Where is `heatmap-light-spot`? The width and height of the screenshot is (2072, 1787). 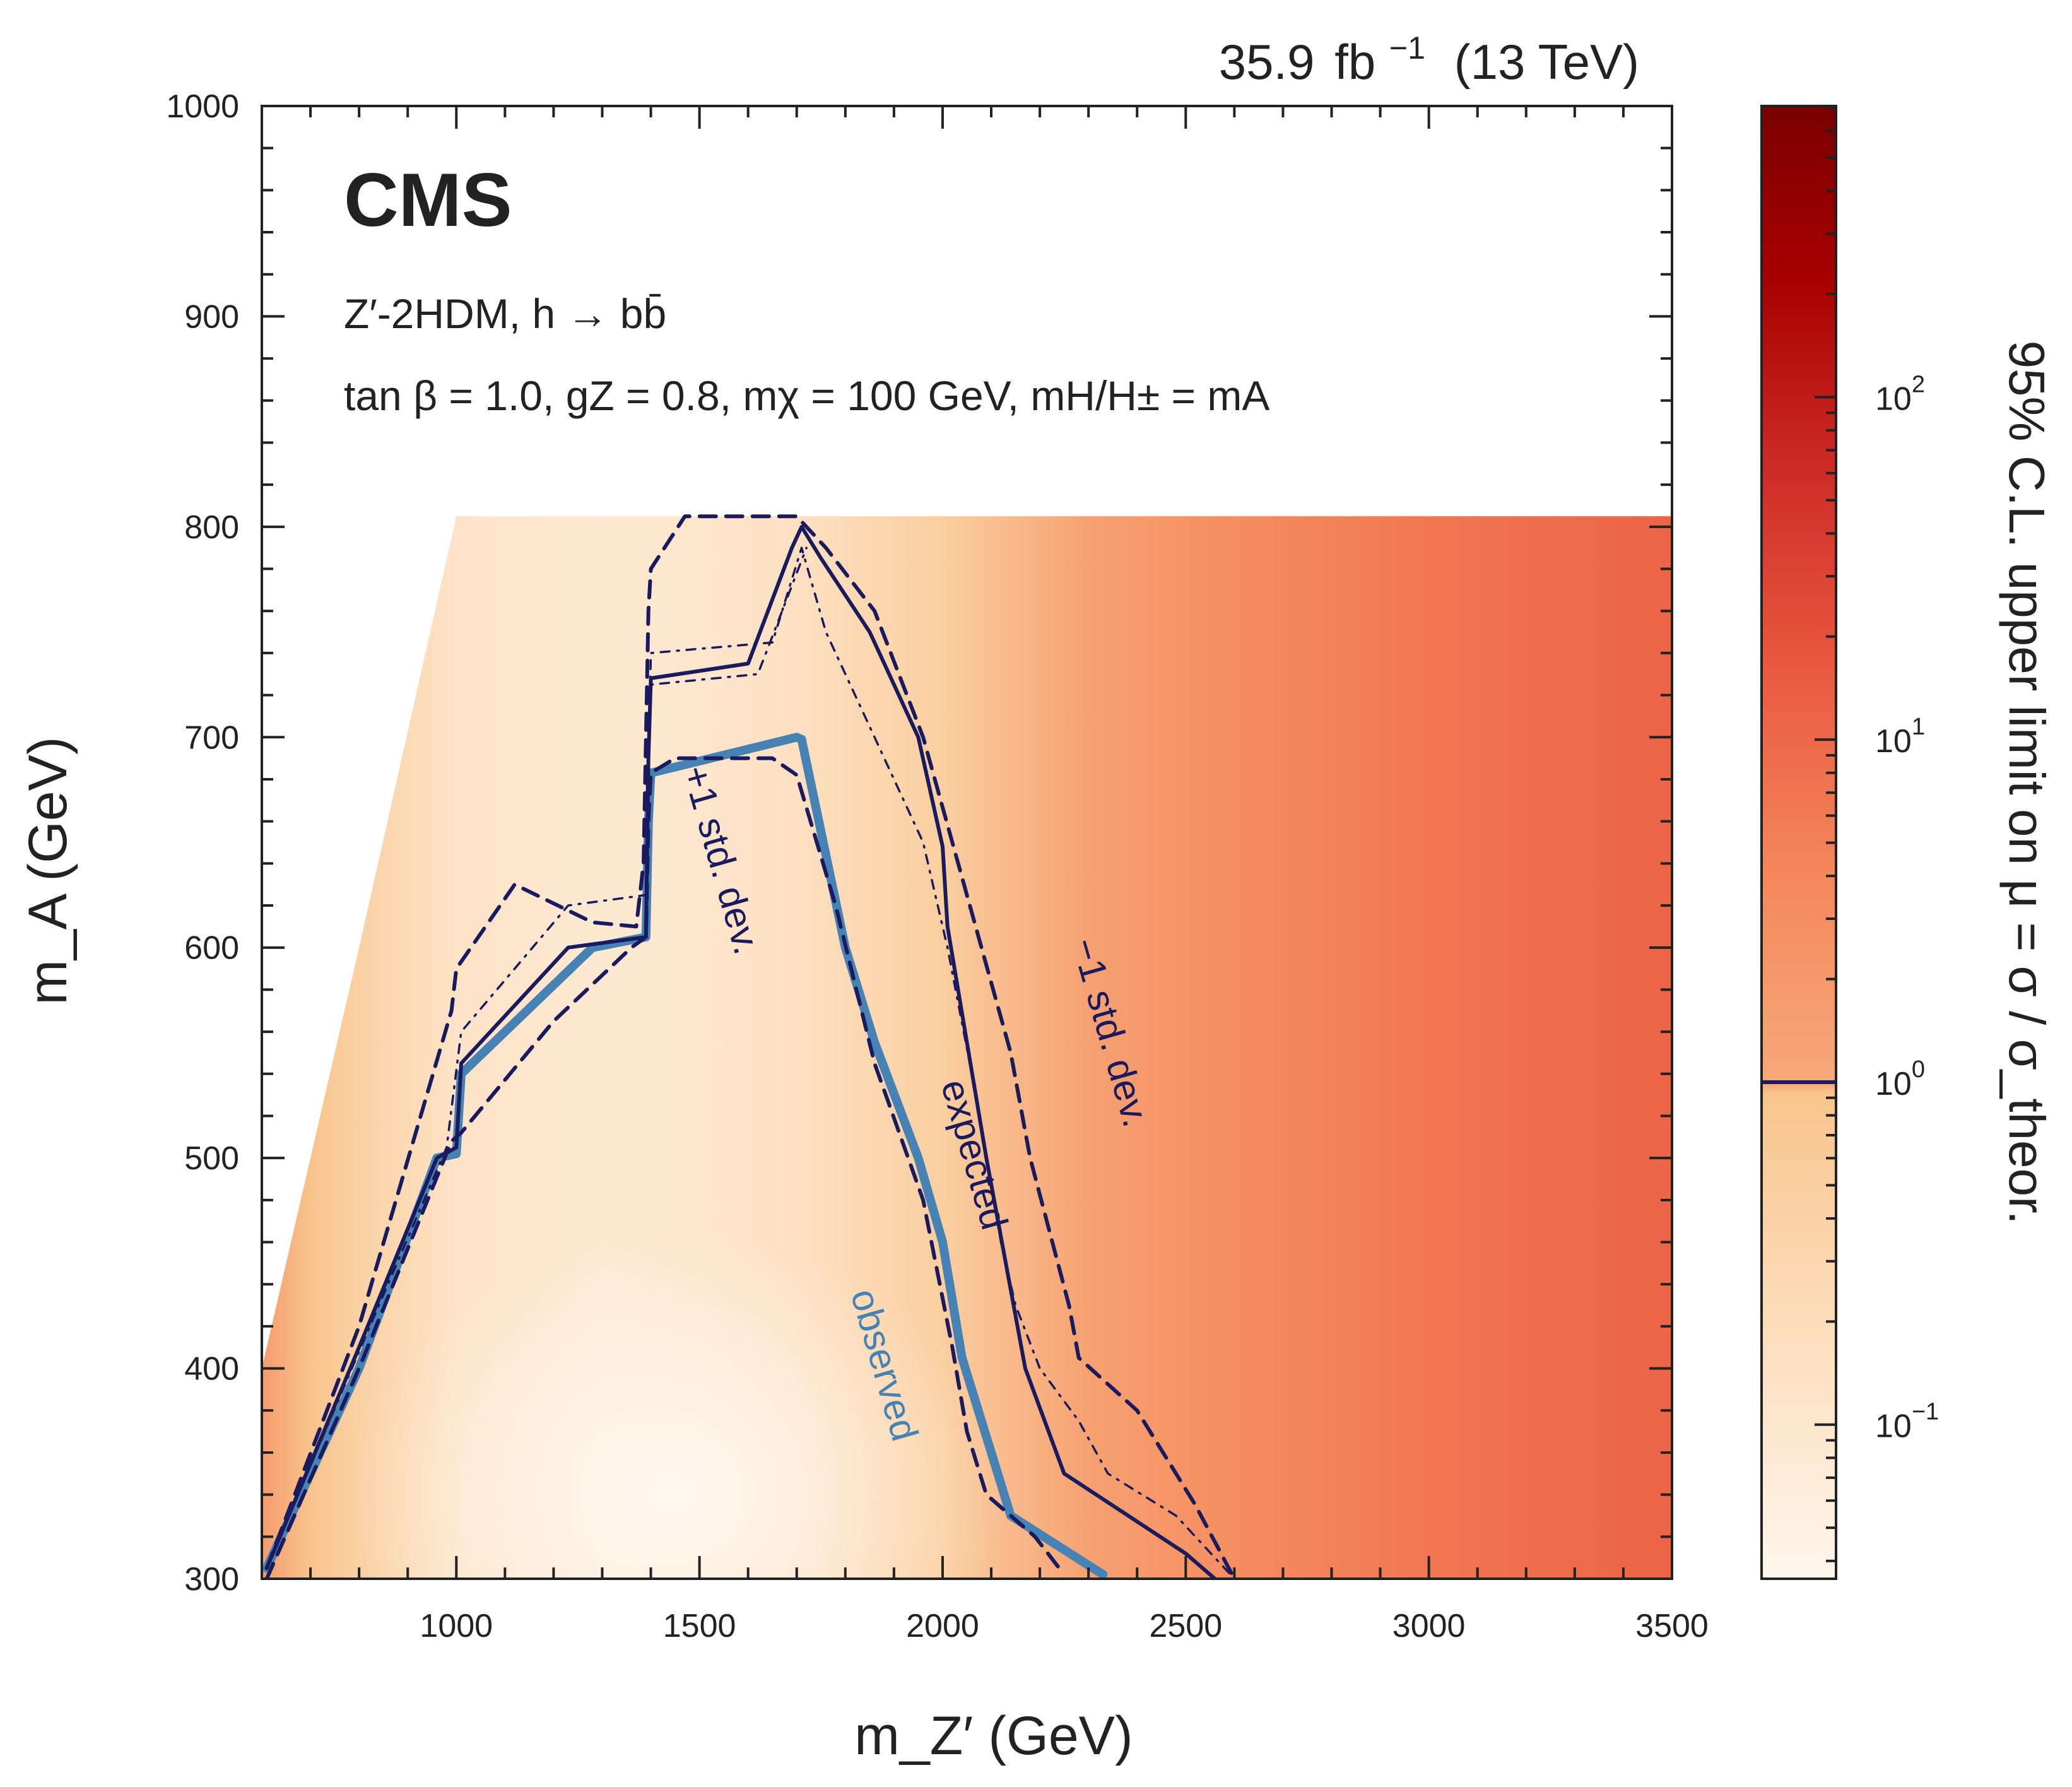 heatmap-light-spot is located at coordinates (675, 1404).